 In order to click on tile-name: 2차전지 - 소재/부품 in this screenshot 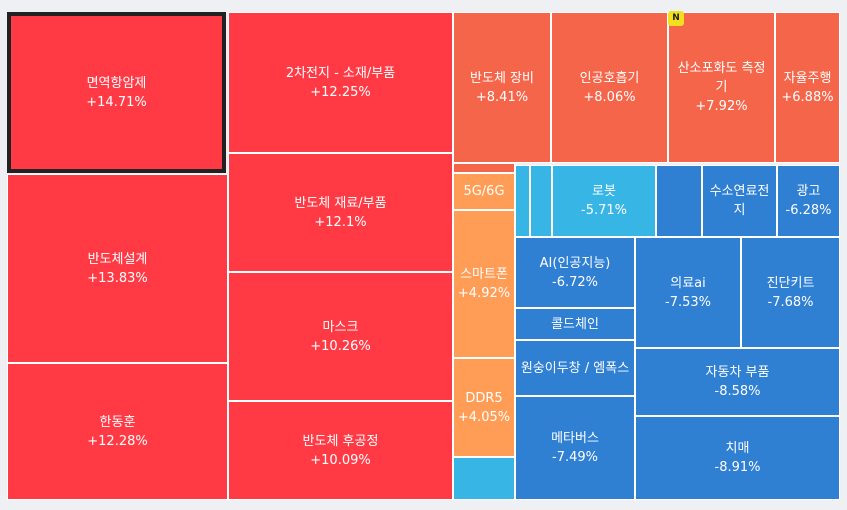, I will do `click(340, 73)`.